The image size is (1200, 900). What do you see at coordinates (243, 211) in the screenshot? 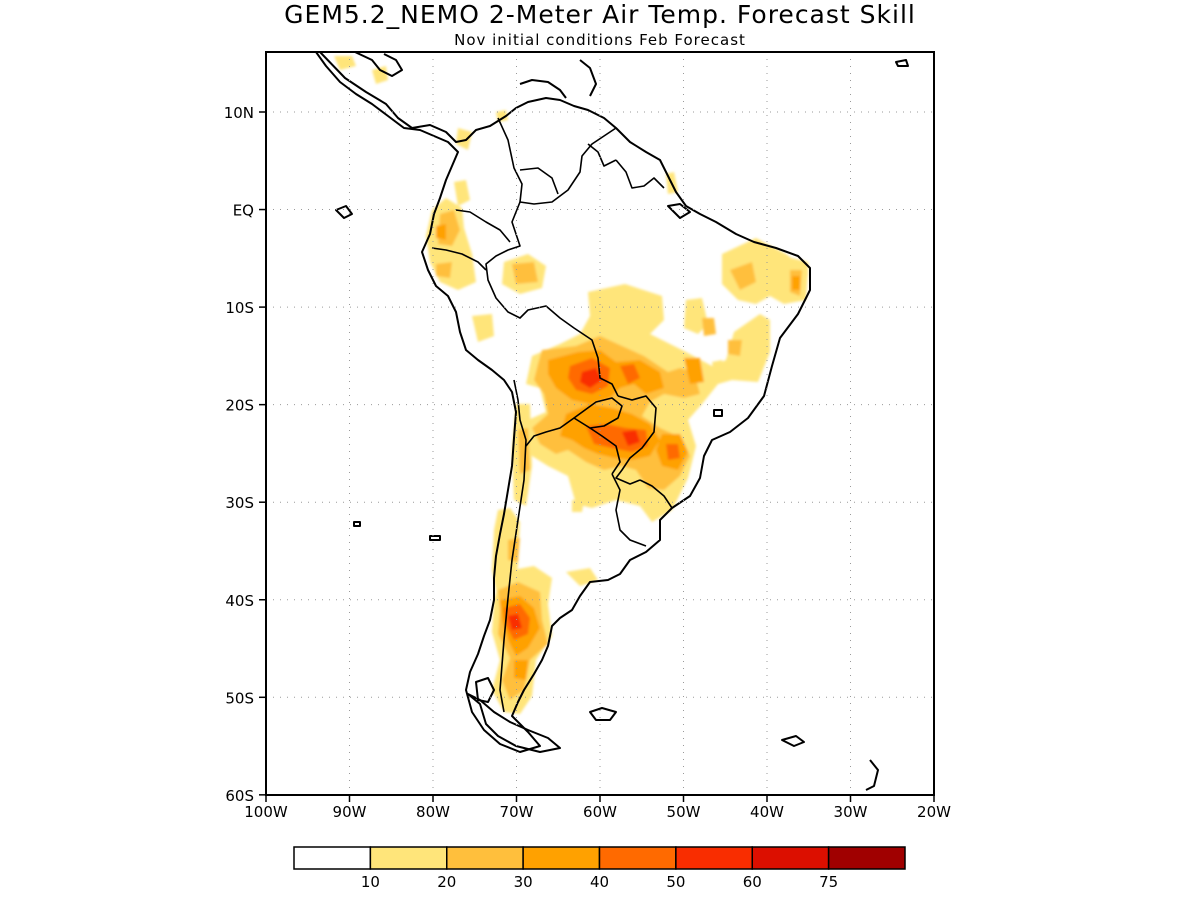
I see `lat-tick-label: EQ` at bounding box center [243, 211].